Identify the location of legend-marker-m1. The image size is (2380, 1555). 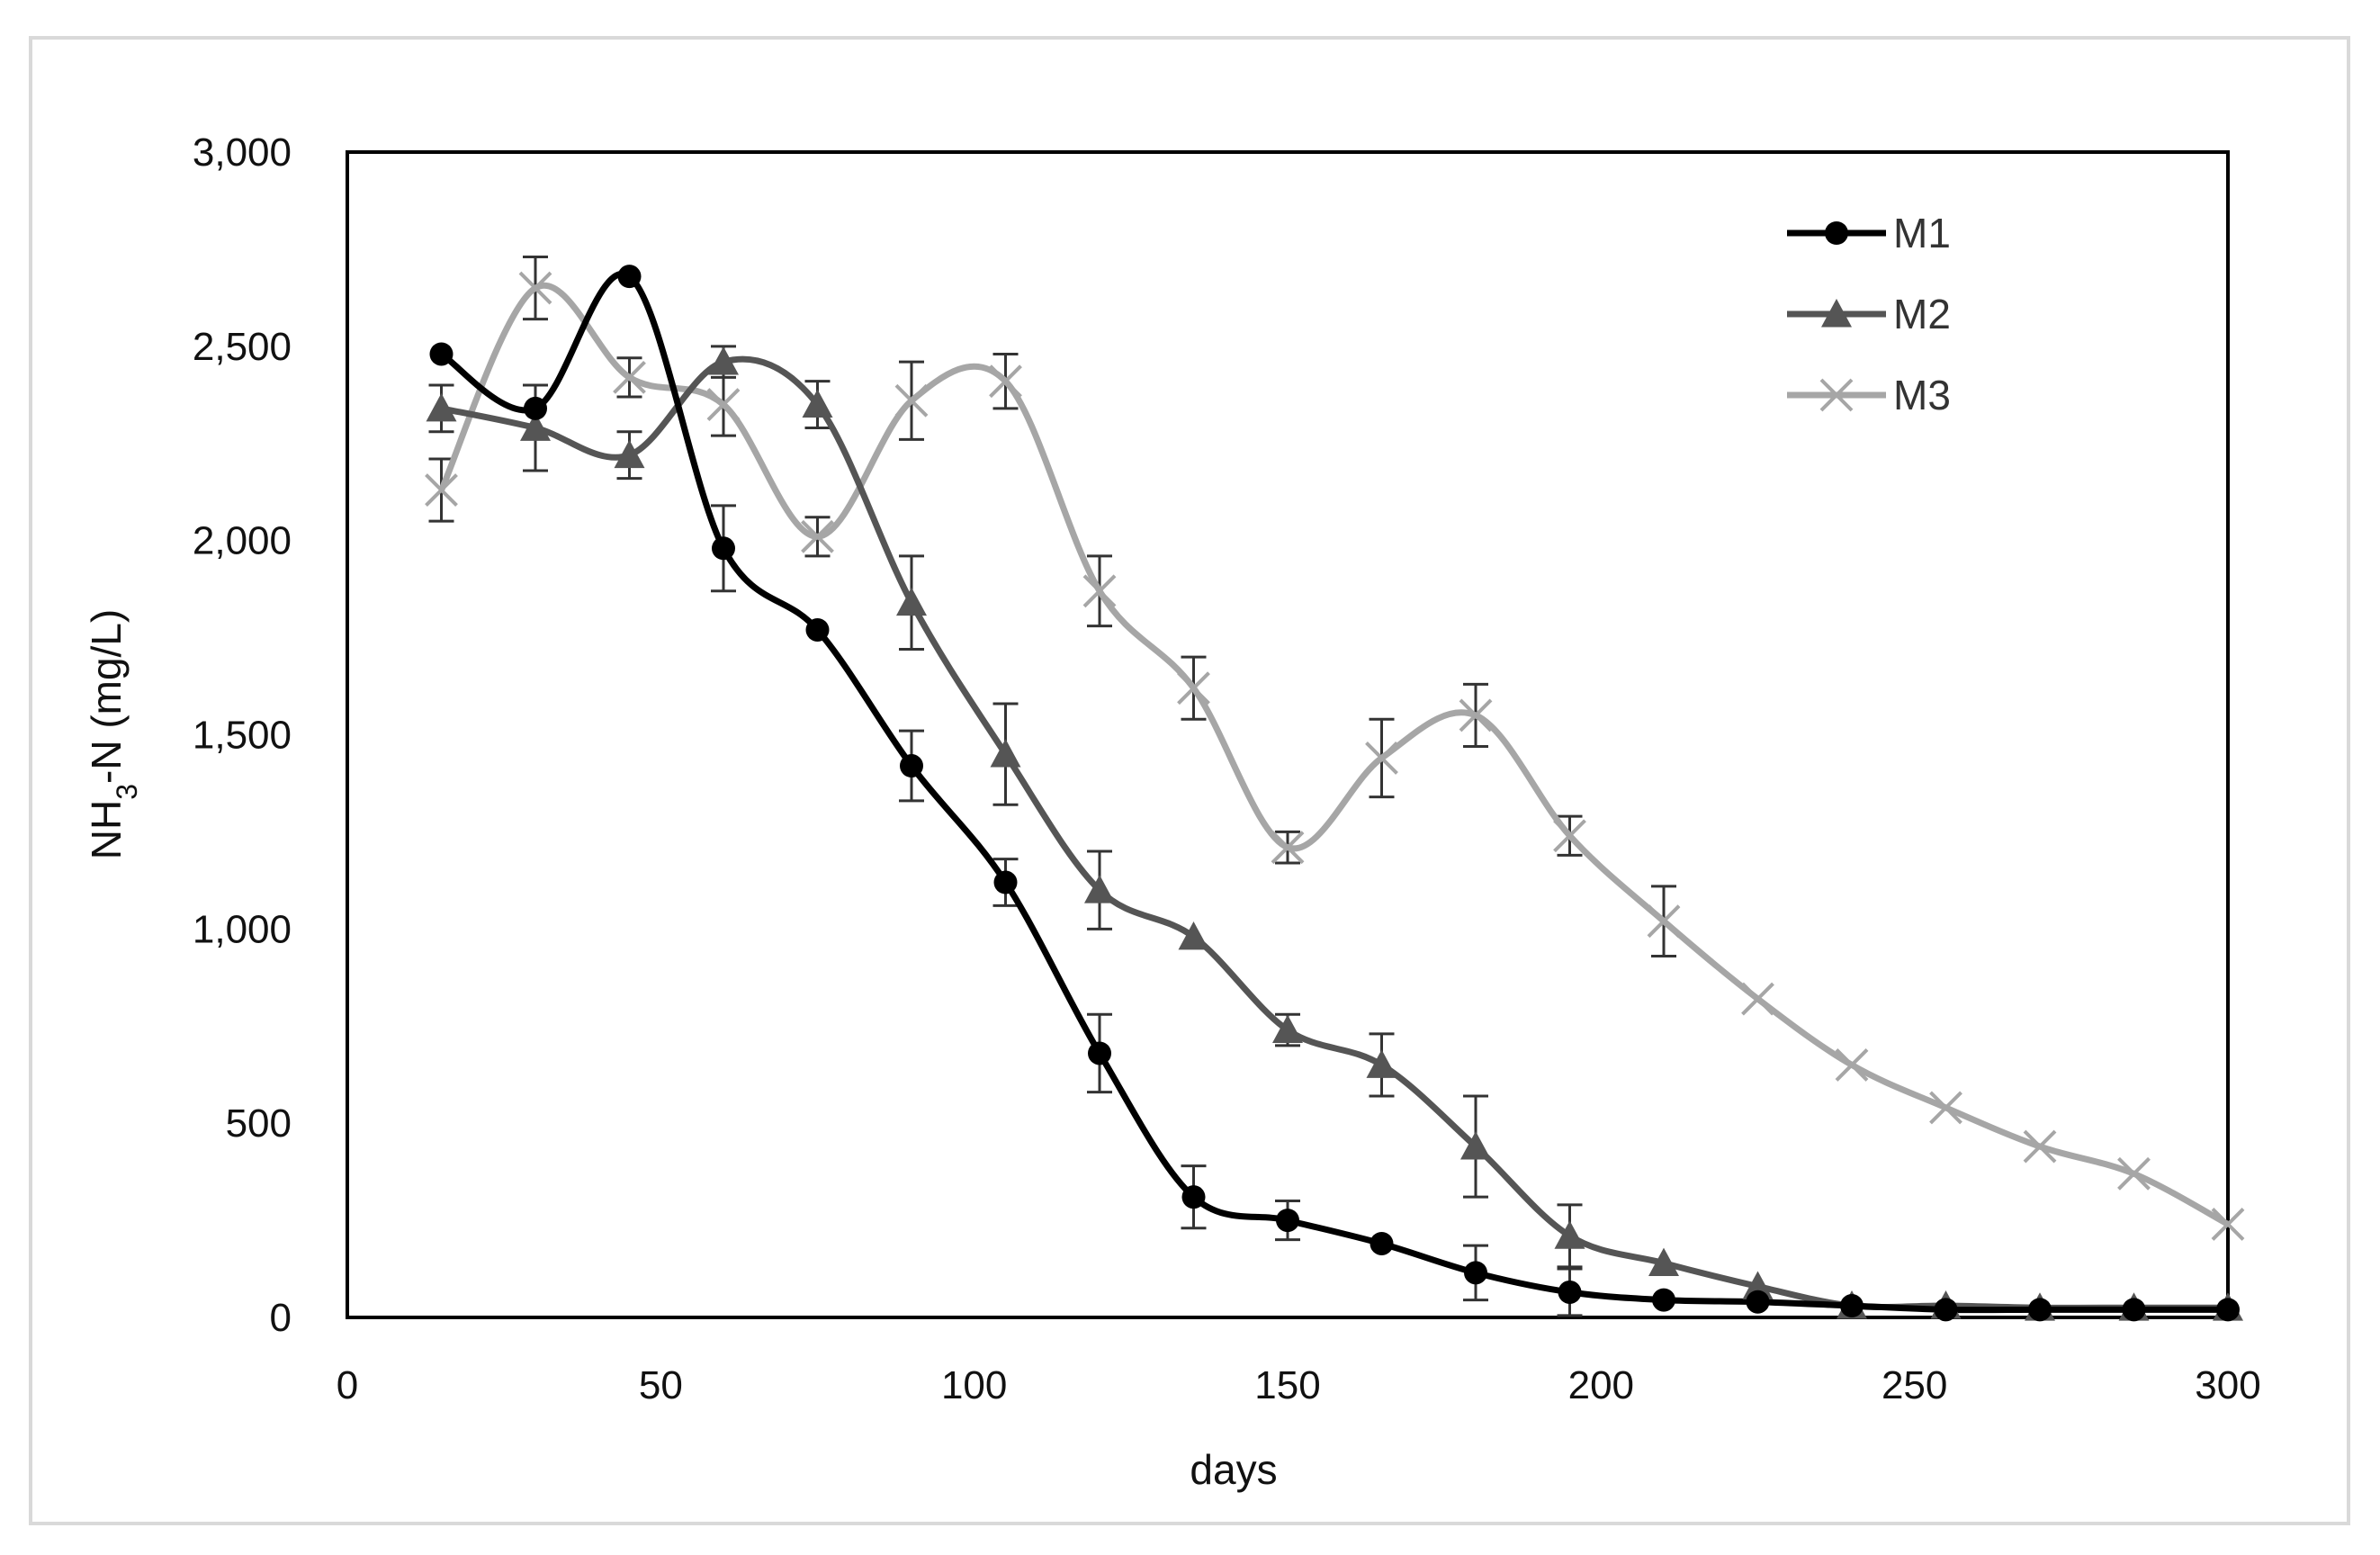
(1837, 233).